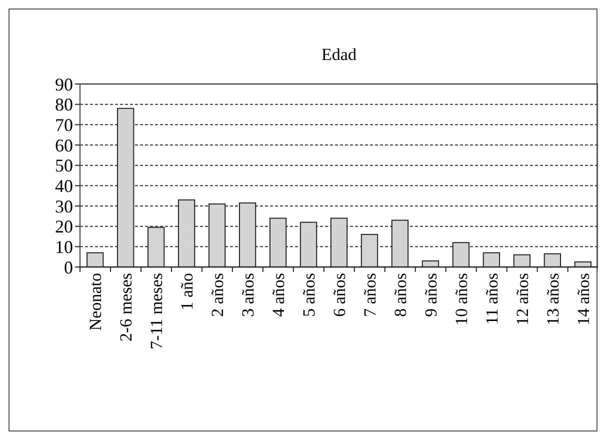  What do you see at coordinates (339, 295) in the screenshot?
I see `x-tick-label: 6 años` at bounding box center [339, 295].